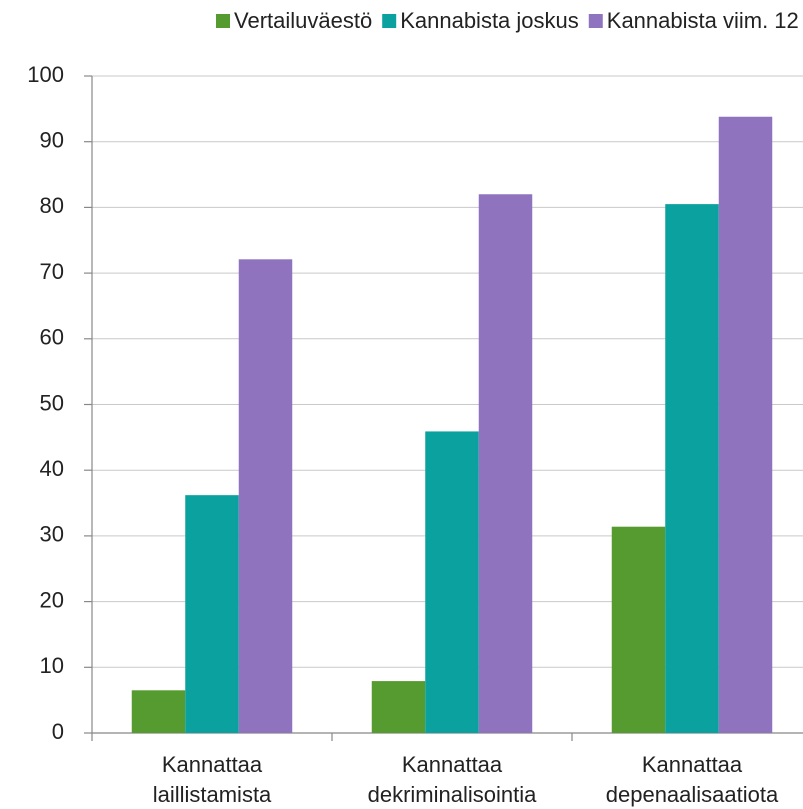  Describe the element at coordinates (52, 271) in the screenshot. I see `y-tick-label: 70` at that location.